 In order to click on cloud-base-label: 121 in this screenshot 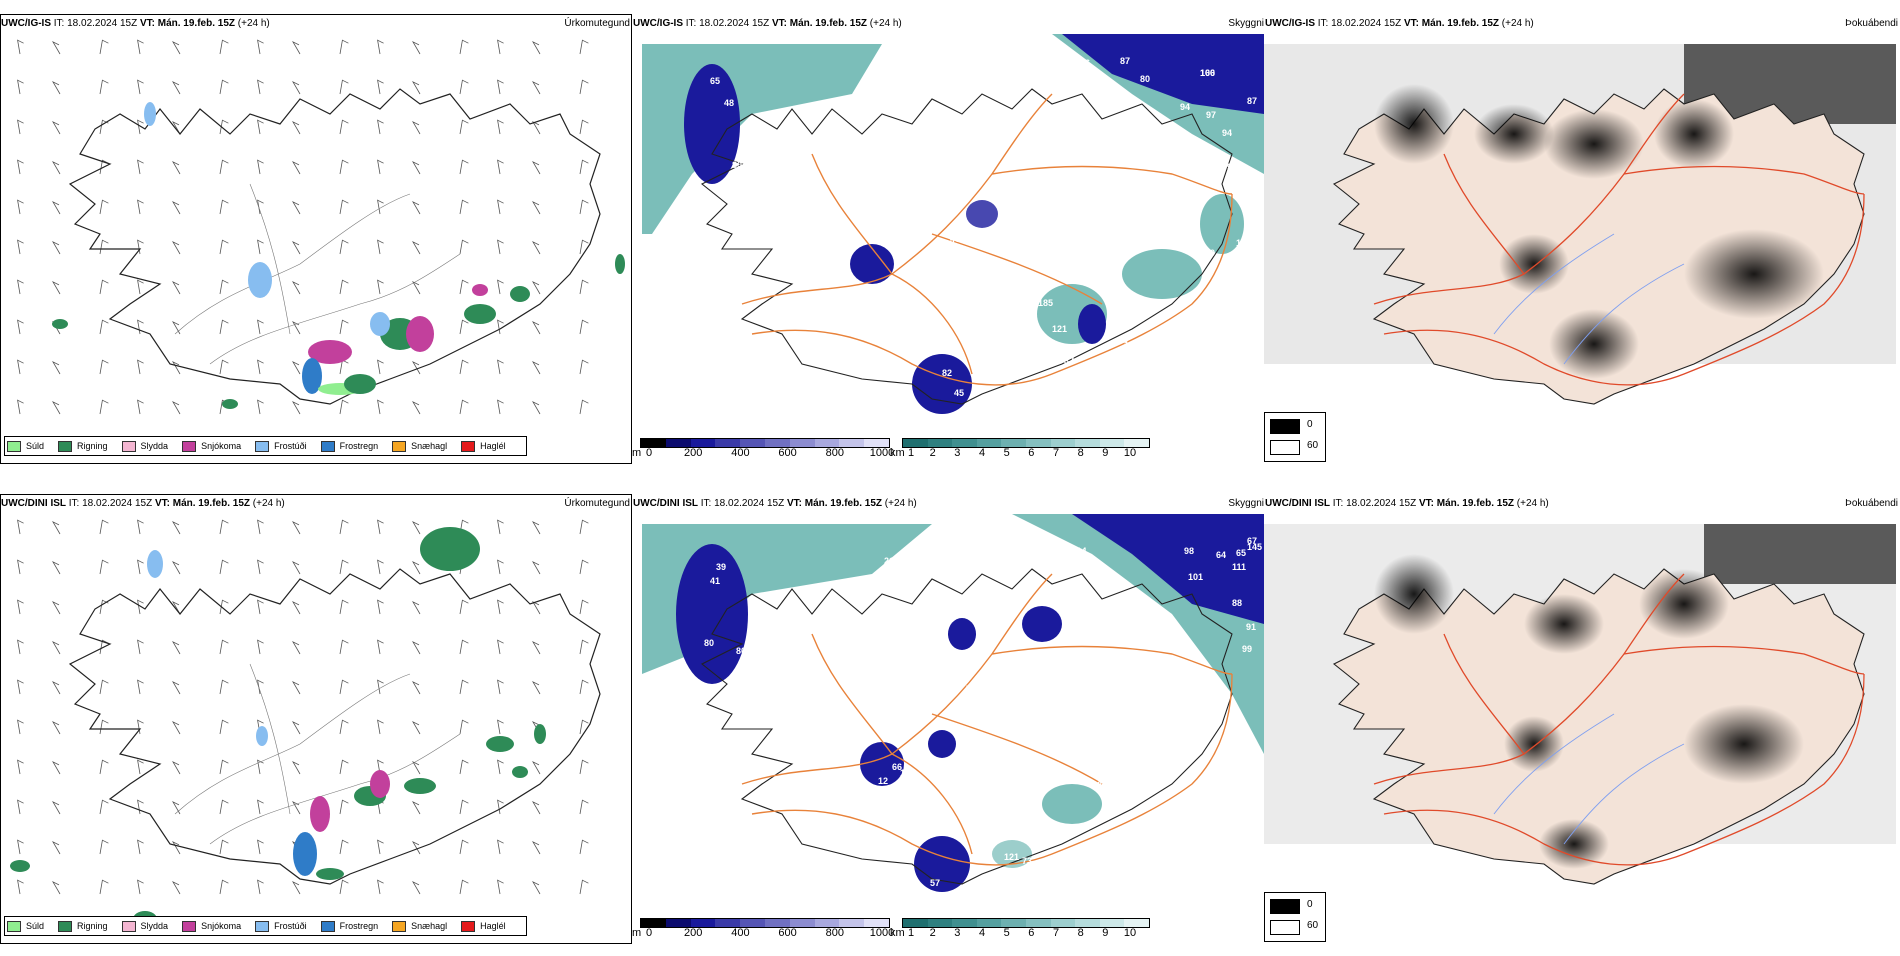, I will do `click(1059, 329)`.